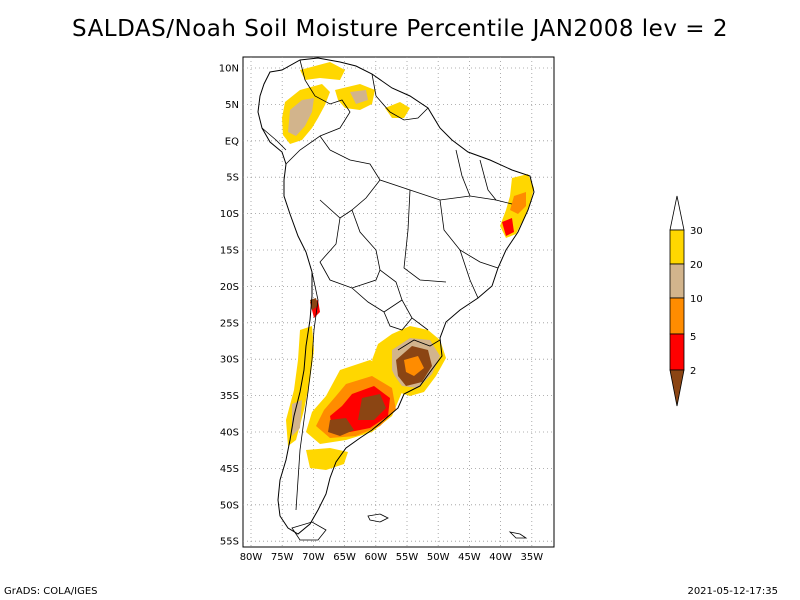 This screenshot has height=600, width=800. I want to click on tierra-del-fuego, so click(309, 531).